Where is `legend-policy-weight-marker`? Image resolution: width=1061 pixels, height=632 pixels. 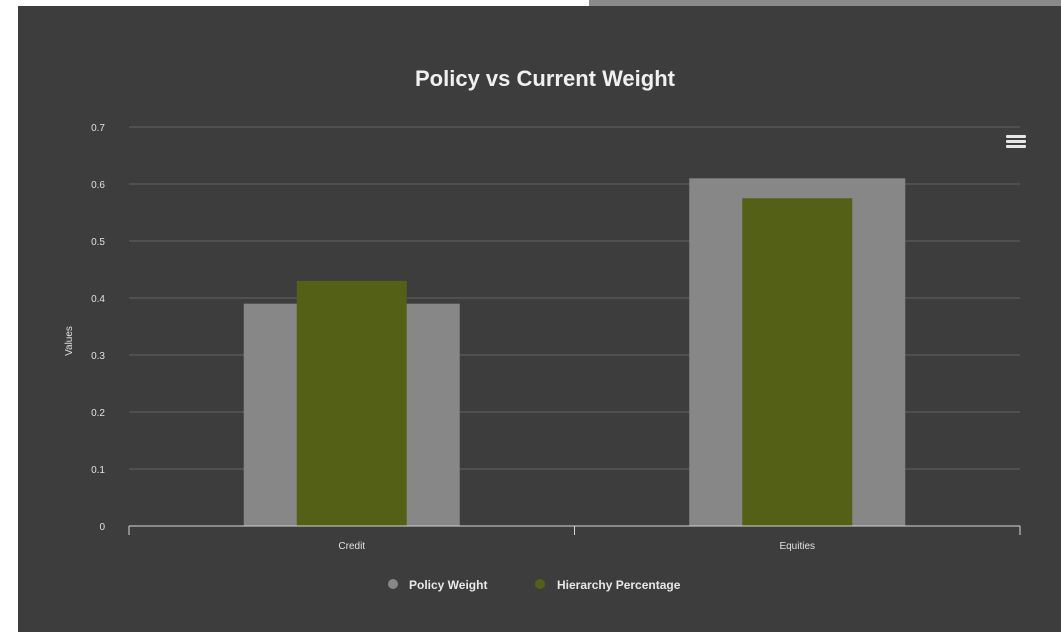
legend-policy-weight-marker is located at coordinates (393, 584).